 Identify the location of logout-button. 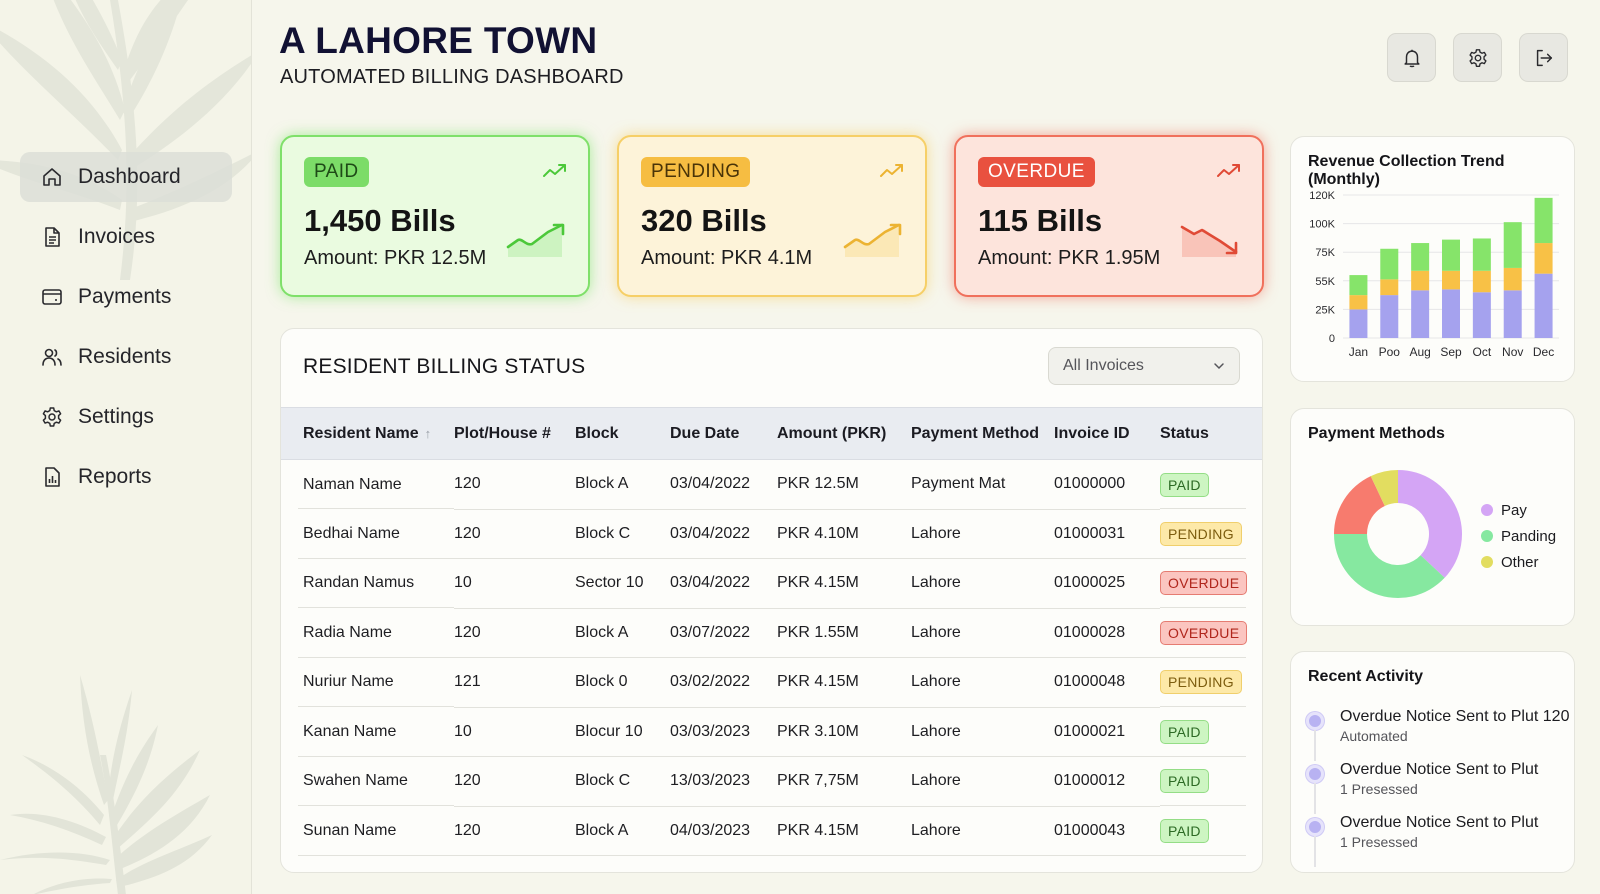
(1543, 57).